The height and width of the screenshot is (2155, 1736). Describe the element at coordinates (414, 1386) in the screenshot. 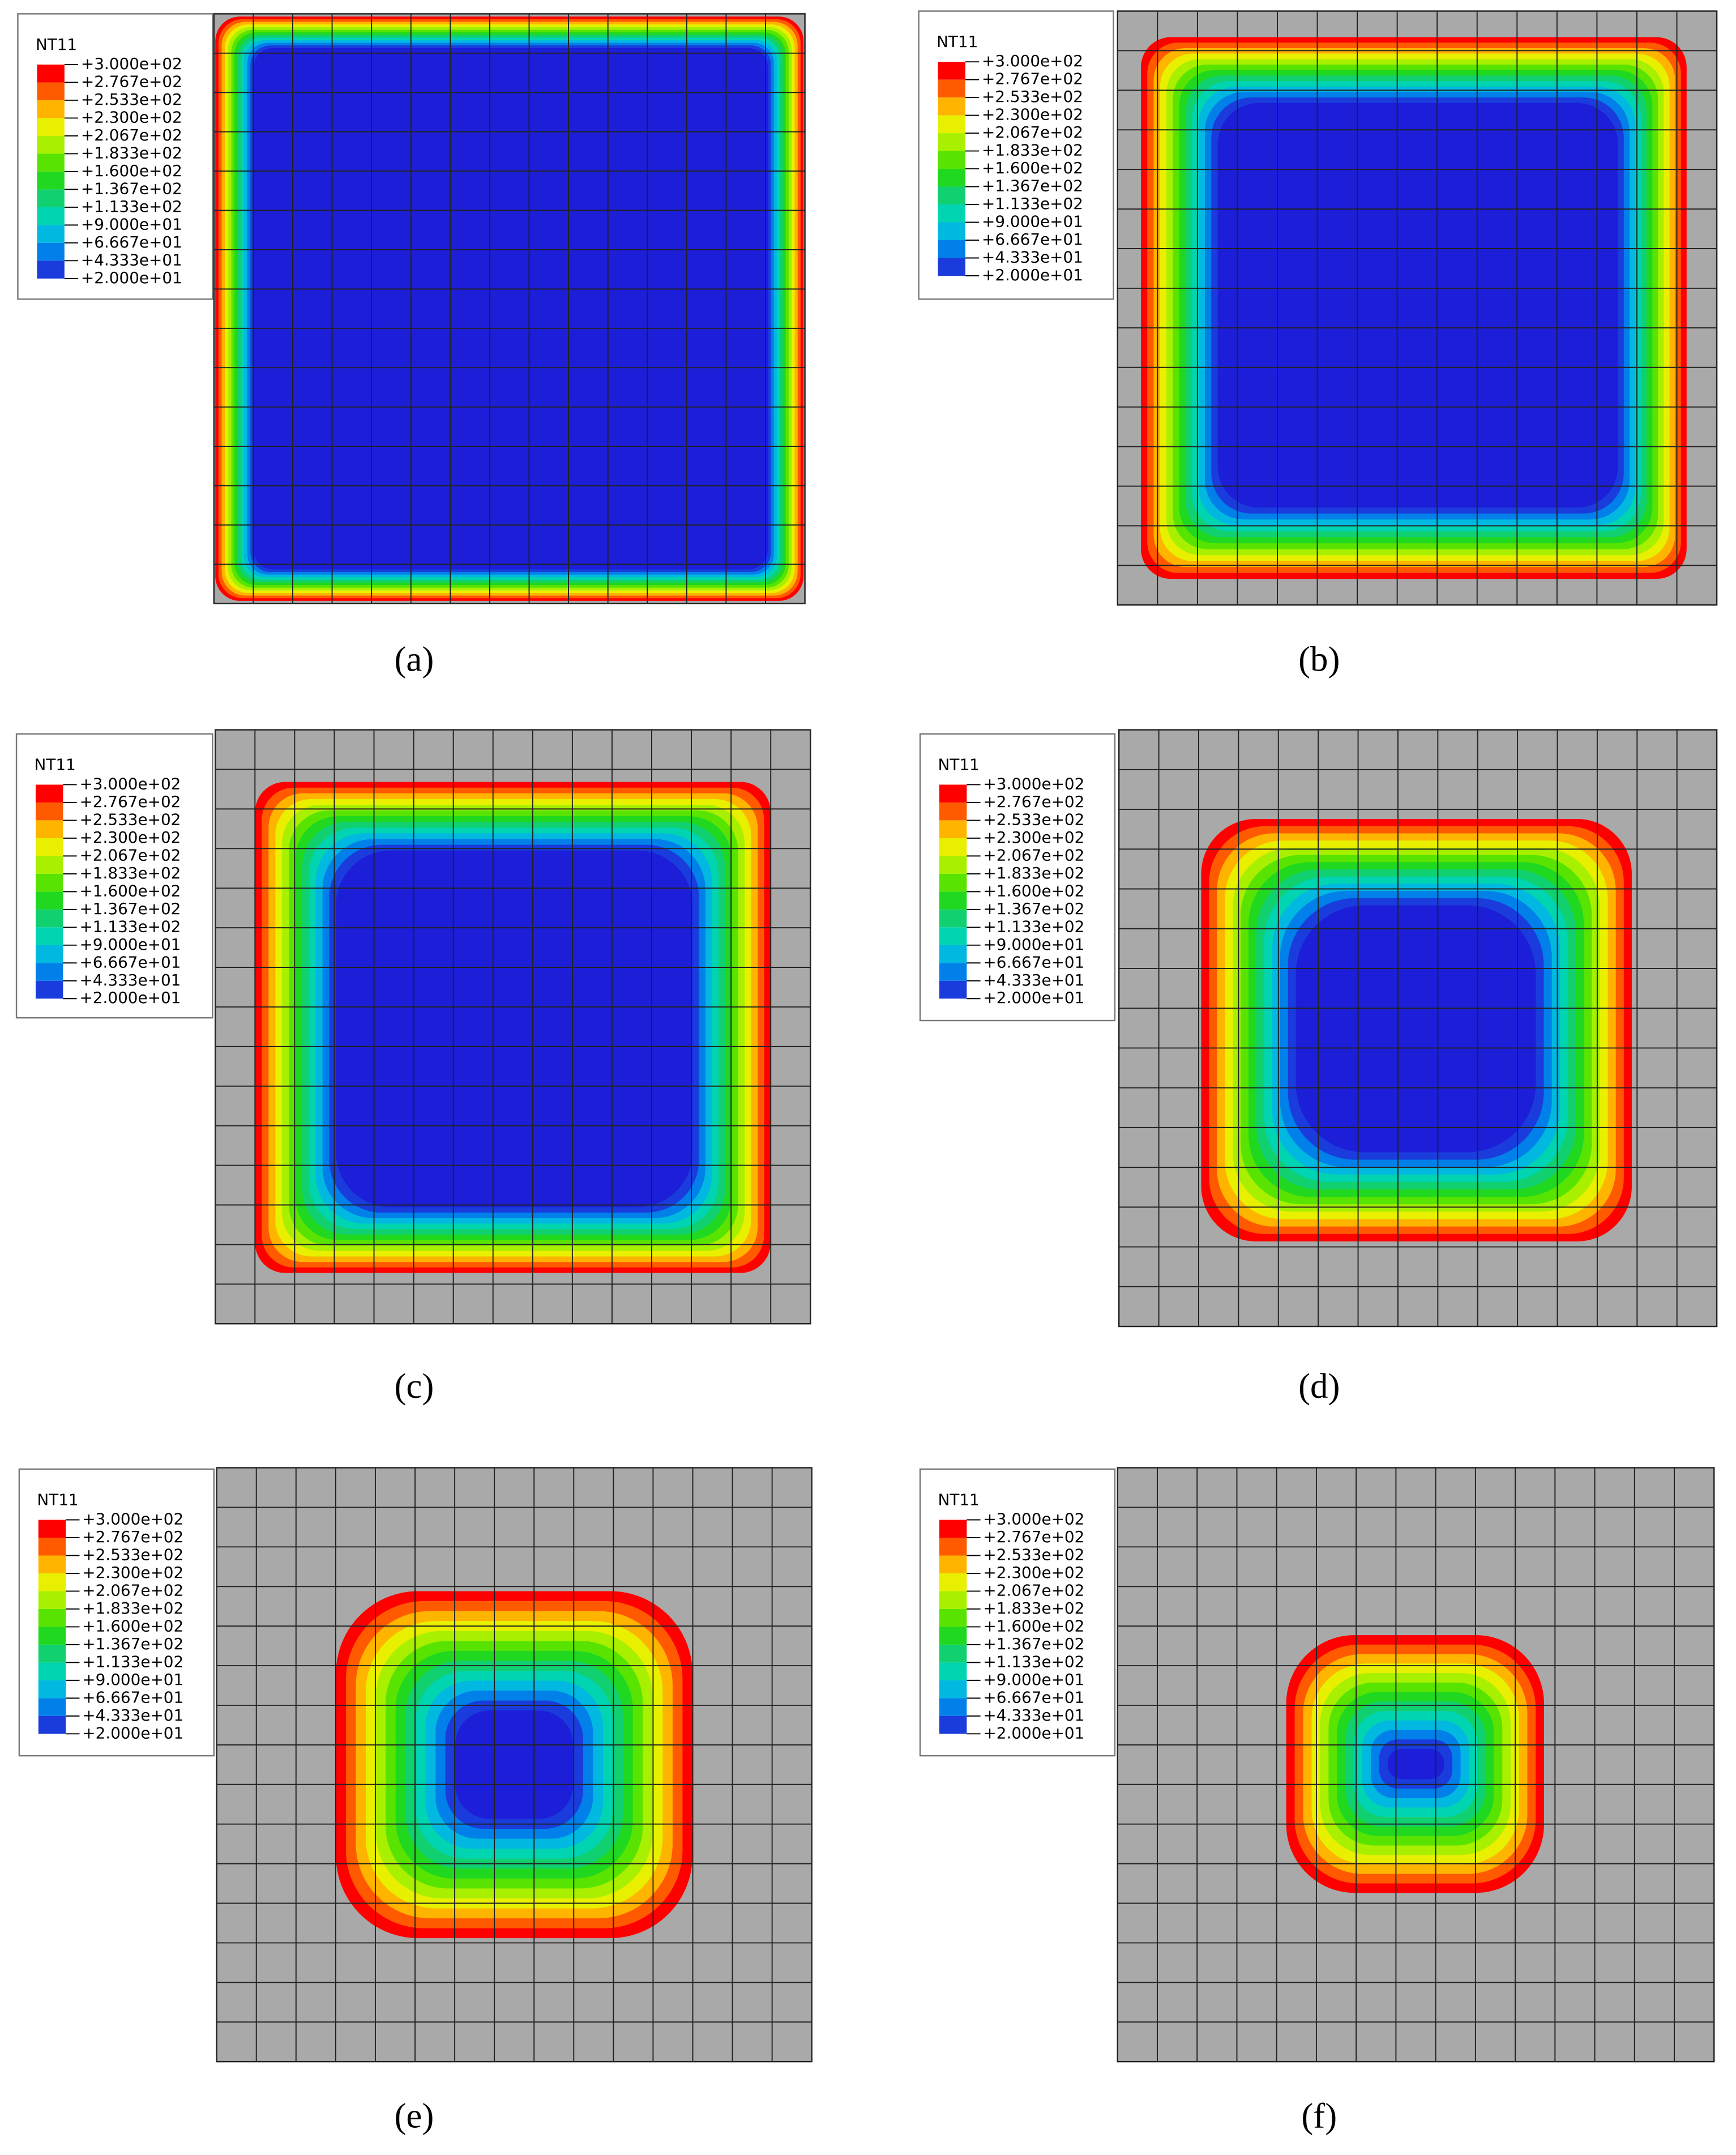

I see `panel-caption: (c)` at that location.